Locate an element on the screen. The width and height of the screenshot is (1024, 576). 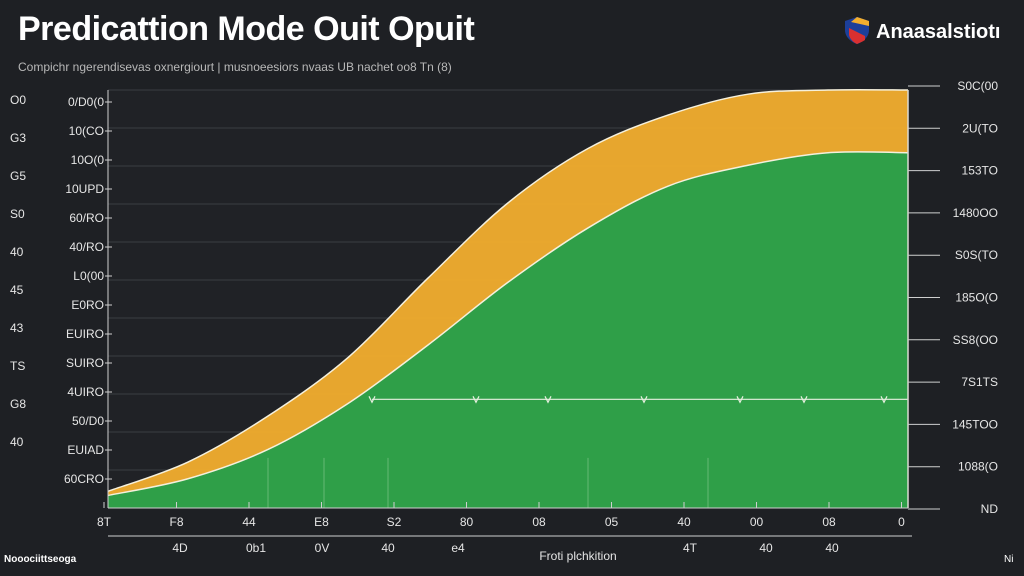
y-tick-label: 10O(0 is located at coordinates (88, 160).